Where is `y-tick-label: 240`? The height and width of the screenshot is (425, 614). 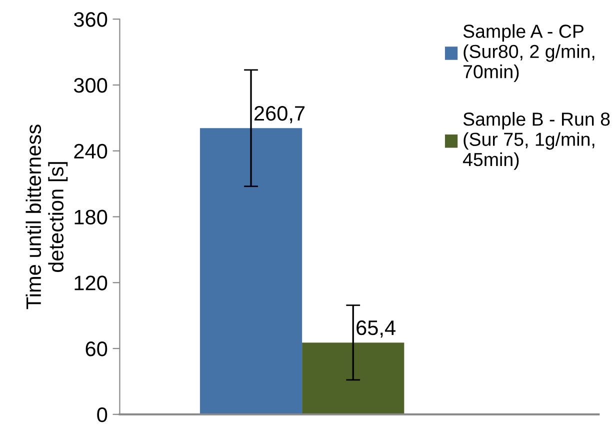 y-tick-label: 240 is located at coordinates (91, 151).